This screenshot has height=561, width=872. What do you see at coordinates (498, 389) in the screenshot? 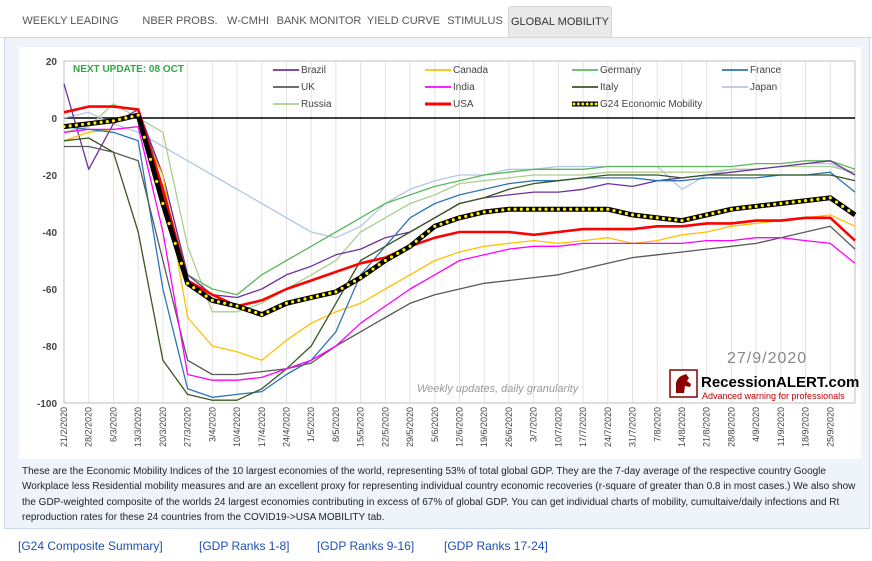
I see `footnote-label: Weekly updates, daily granularity` at bounding box center [498, 389].